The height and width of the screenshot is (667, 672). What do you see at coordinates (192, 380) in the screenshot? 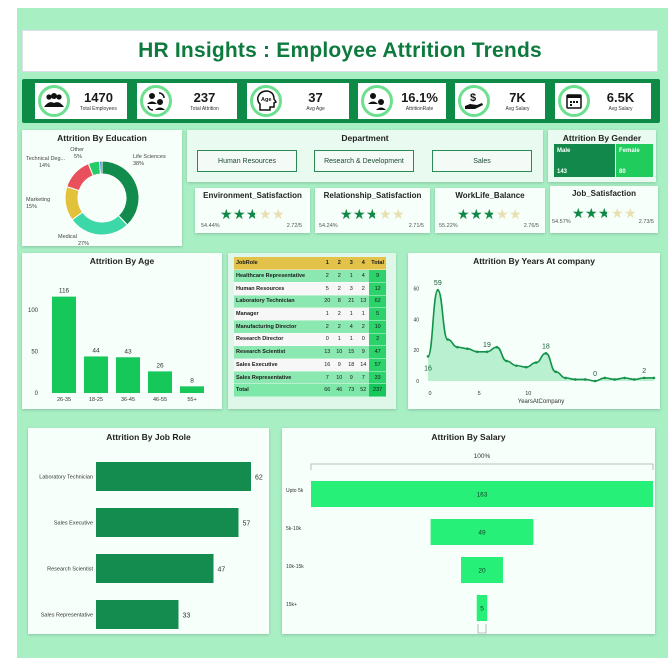
I see `bar-value-label: 8` at bounding box center [192, 380].